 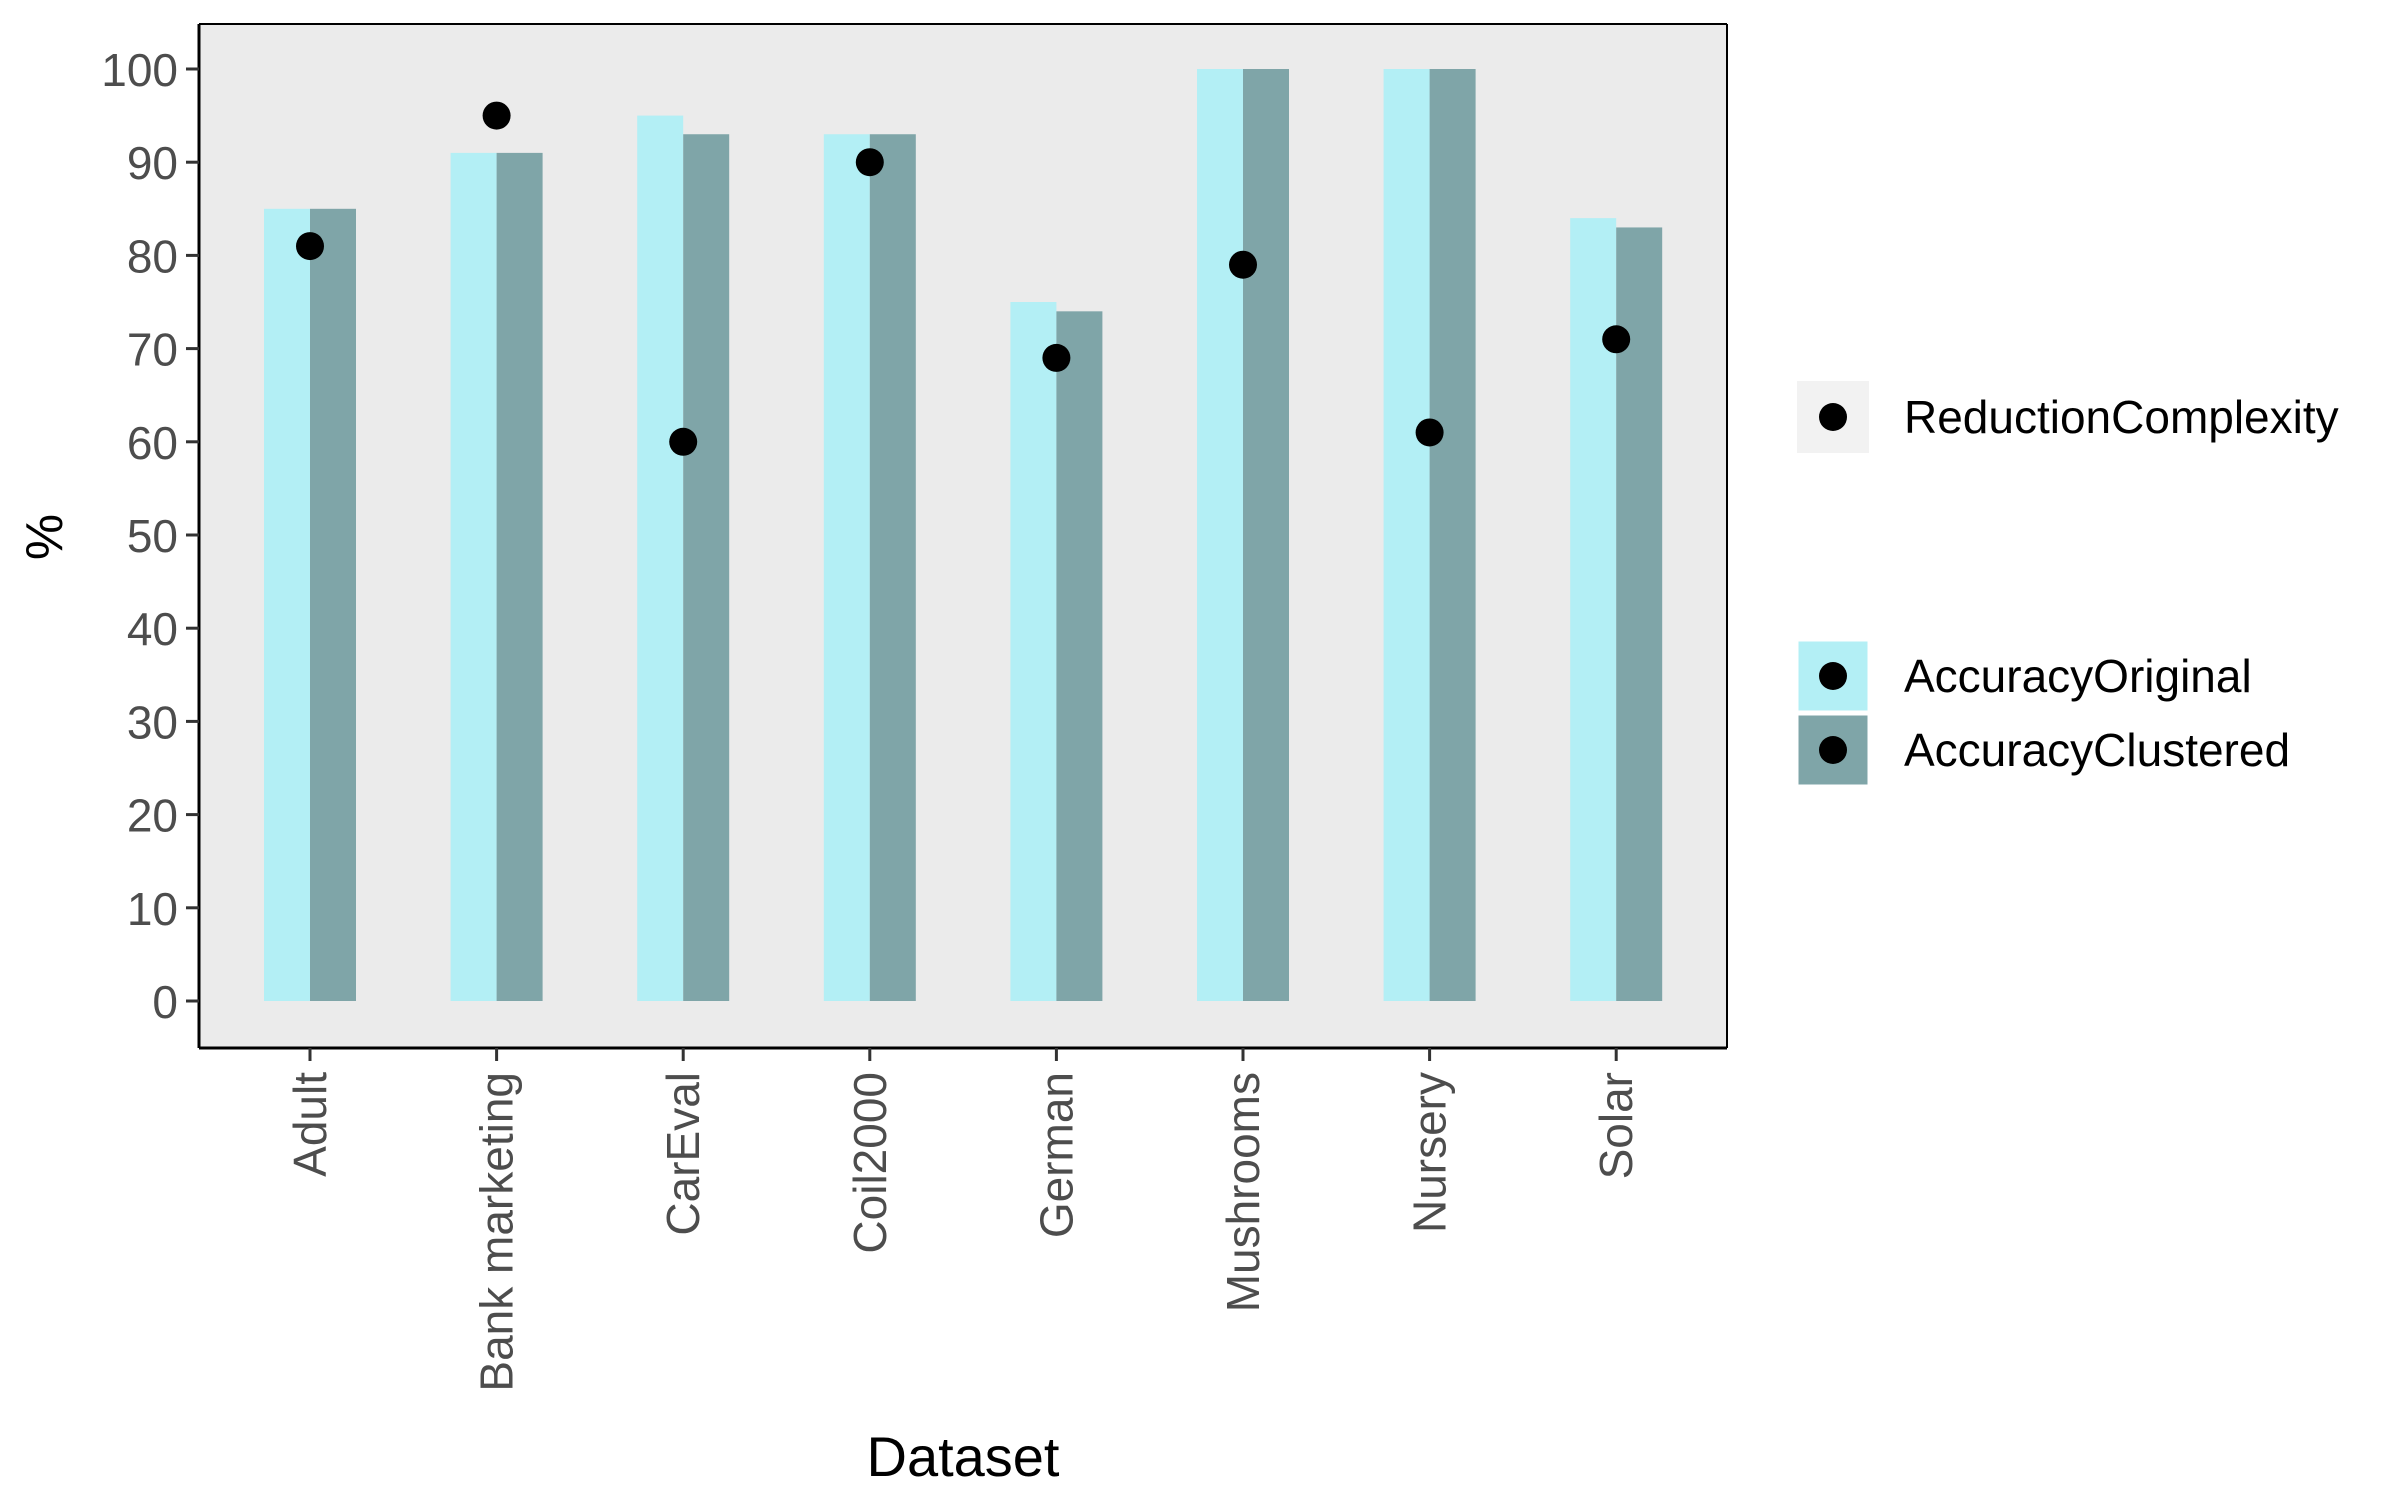 I want to click on point-reductioncomplexity-bank-marketing, so click(x=496, y=115).